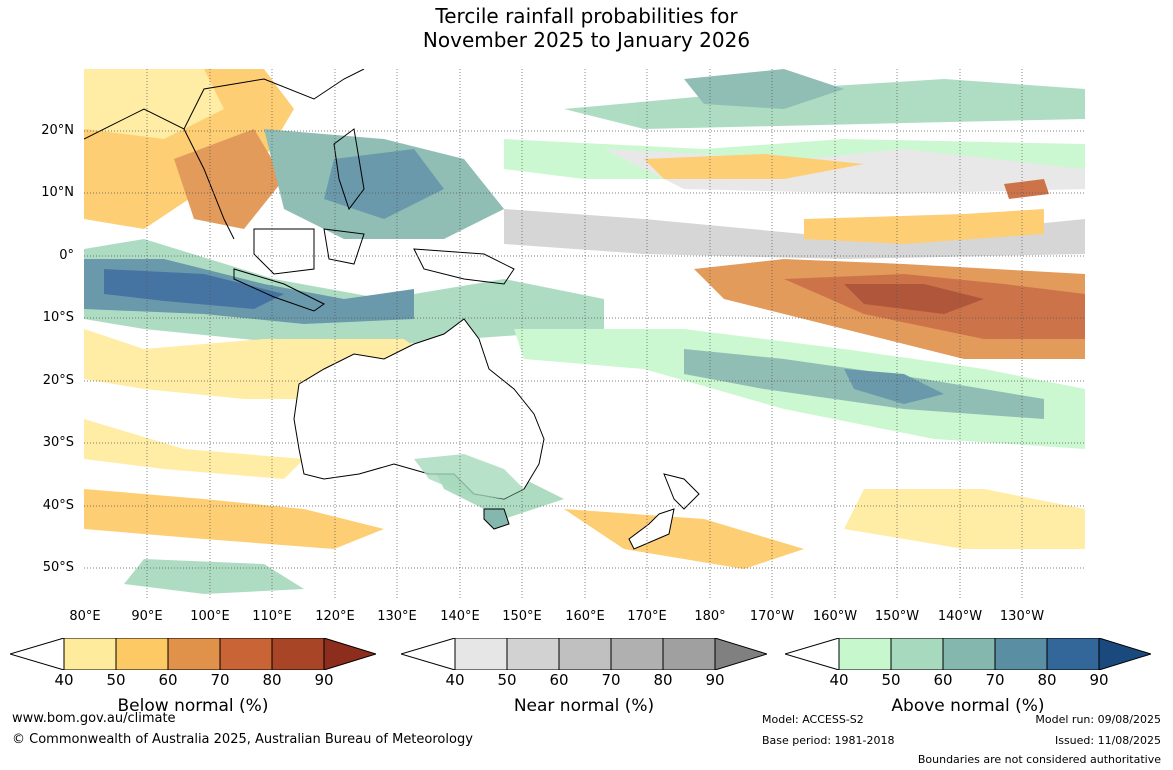 The width and height of the screenshot is (1173, 770). Describe the element at coordinates (94, 718) in the screenshot. I see `website-link: www.bom.gov.au/climate` at that location.